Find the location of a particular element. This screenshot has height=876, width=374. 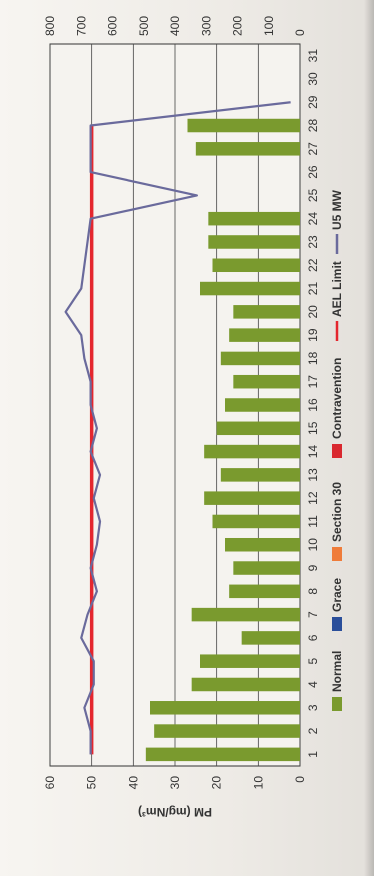

x-tick-label: 28 is located at coordinates (313, 126).